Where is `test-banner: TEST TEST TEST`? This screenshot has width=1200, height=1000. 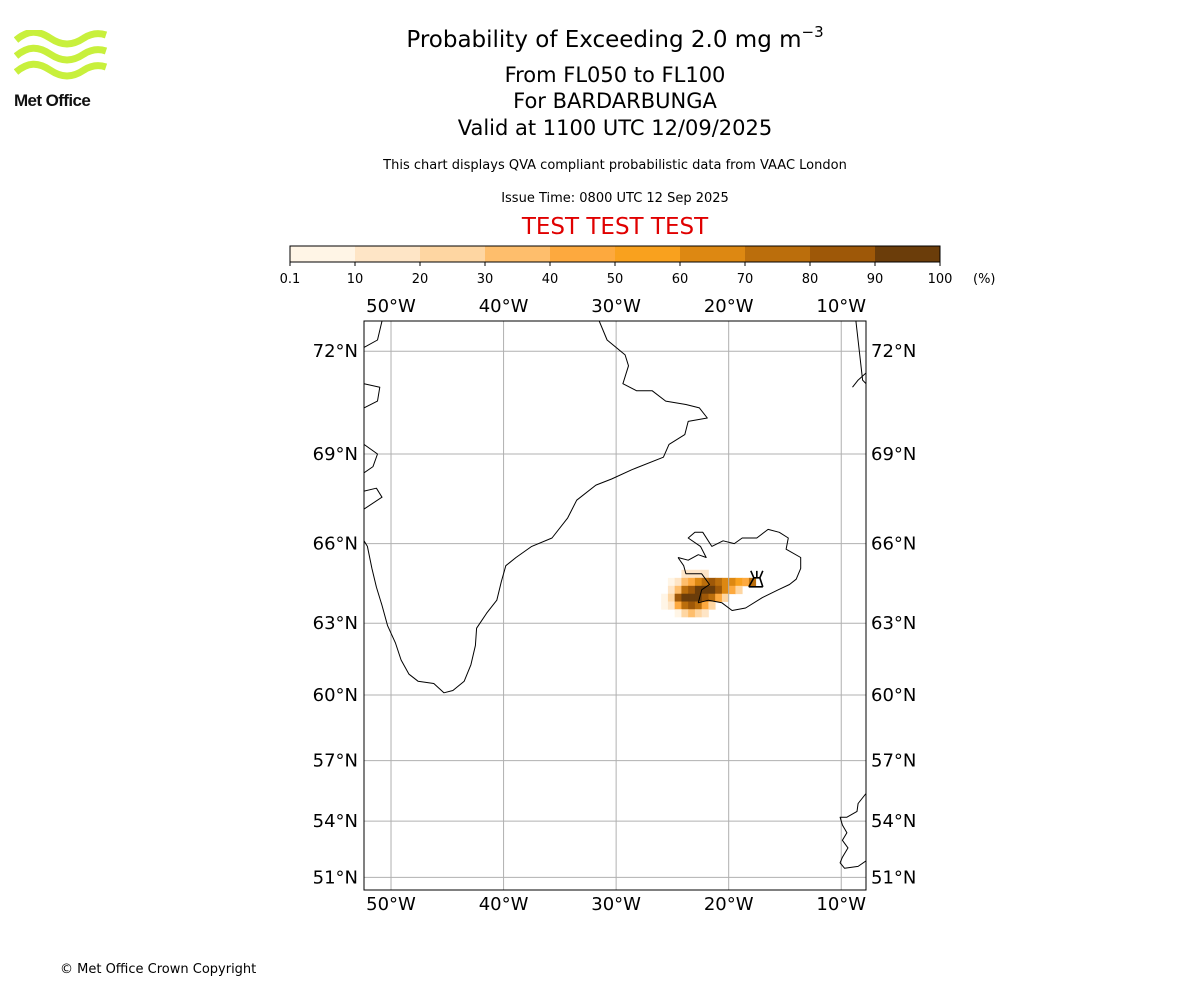 test-banner: TEST TEST TEST is located at coordinates (615, 227).